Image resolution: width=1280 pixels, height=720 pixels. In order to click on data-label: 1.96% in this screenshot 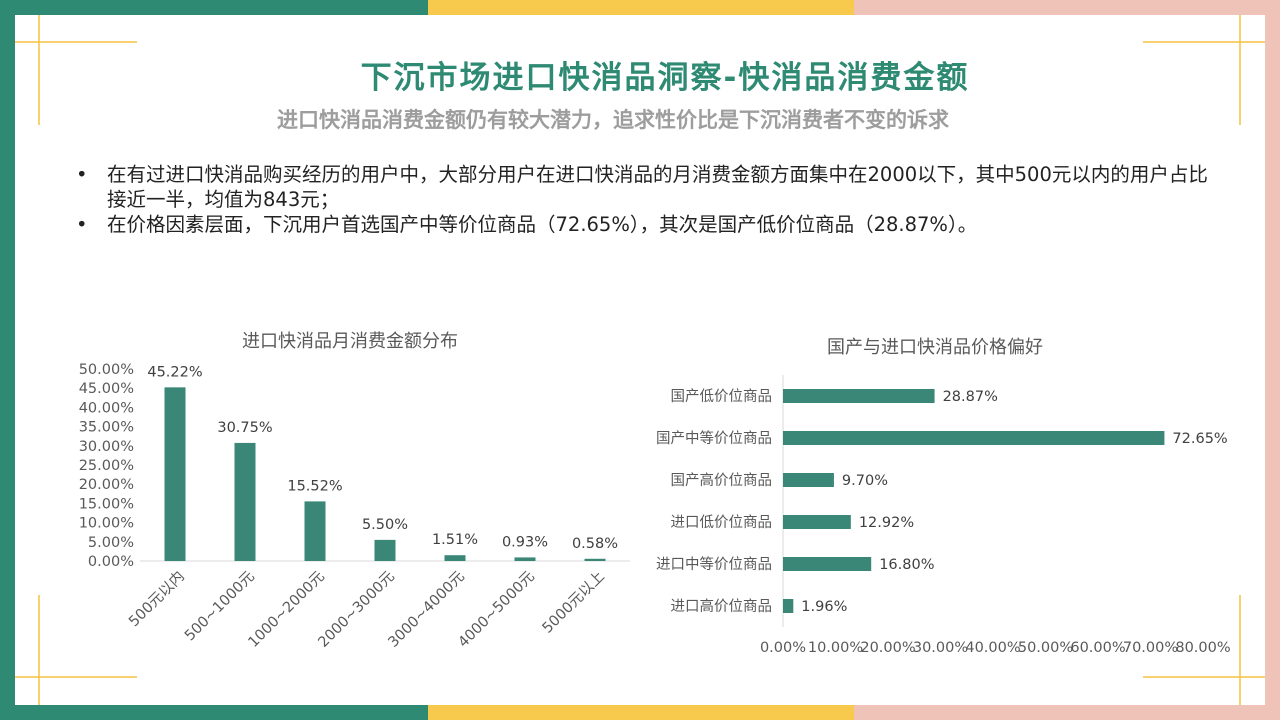, I will do `click(824, 607)`.